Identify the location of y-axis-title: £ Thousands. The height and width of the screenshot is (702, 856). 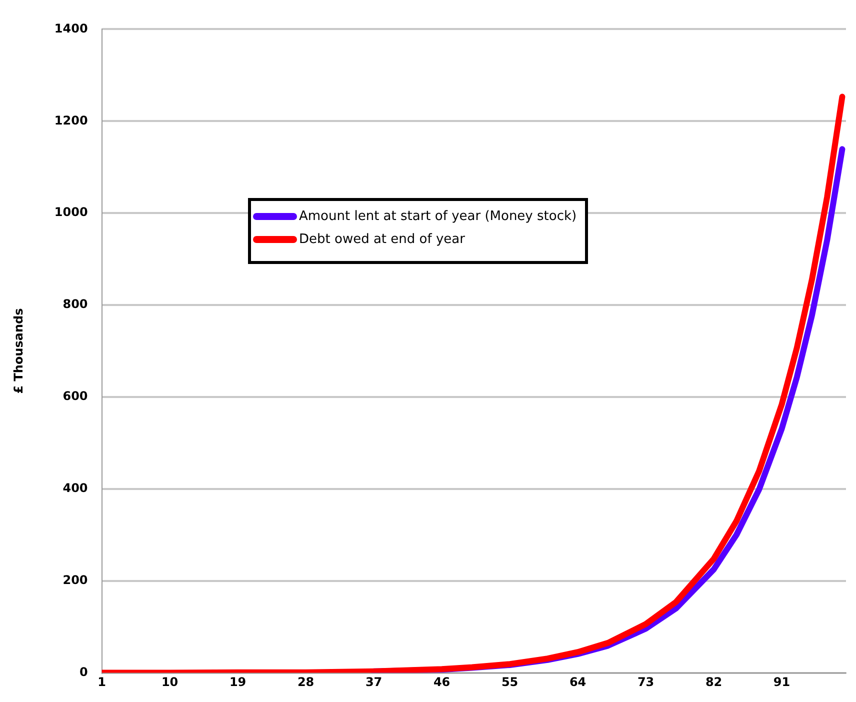
(18, 351).